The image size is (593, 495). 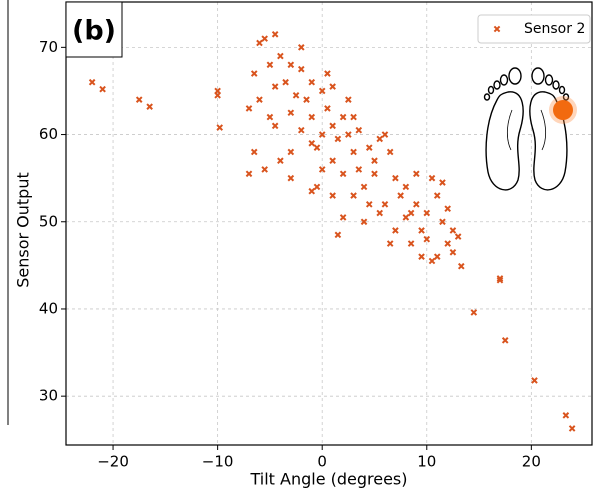 What do you see at coordinates (113, 462) in the screenshot?
I see `x-tick-label: −20` at bounding box center [113, 462].